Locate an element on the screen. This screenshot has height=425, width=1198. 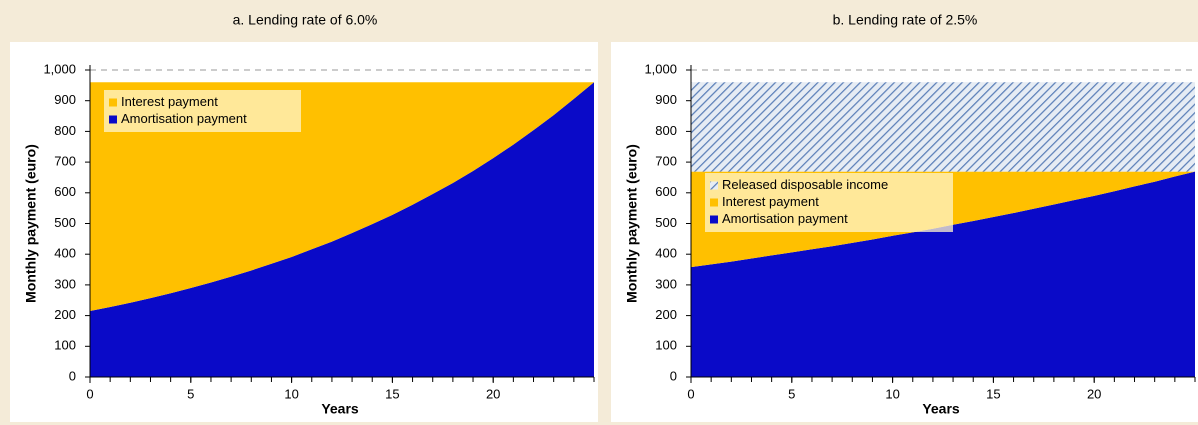
legend-label: Released disposable income is located at coordinates (805, 184).